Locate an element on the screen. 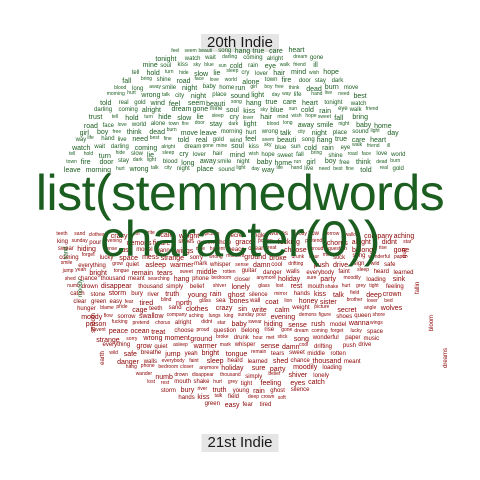 This screenshot has height=480, width=480. bottom-group-word: treat is located at coordinates (158, 332).